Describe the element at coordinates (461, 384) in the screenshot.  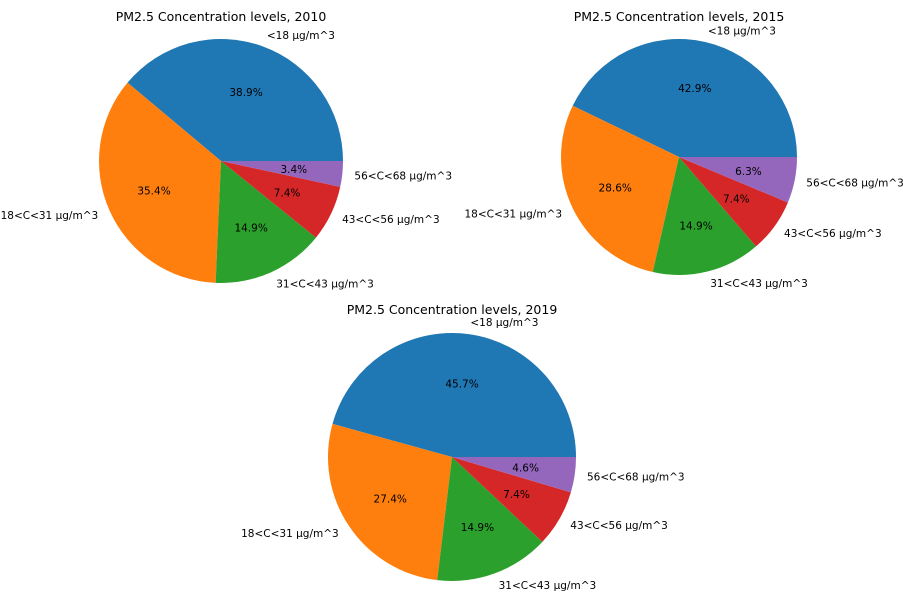
I see `wedge-percent-label: 45.7%` at that location.